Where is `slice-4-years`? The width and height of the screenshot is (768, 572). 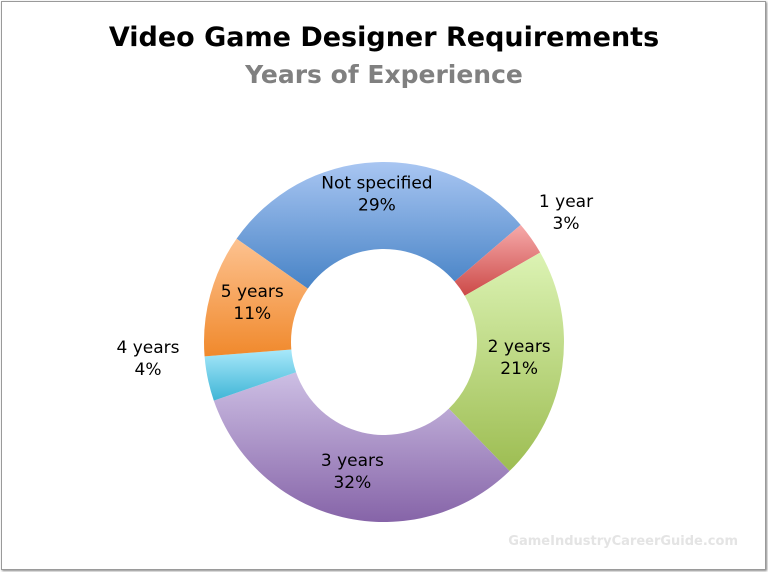
slice-4-years is located at coordinates (250, 375).